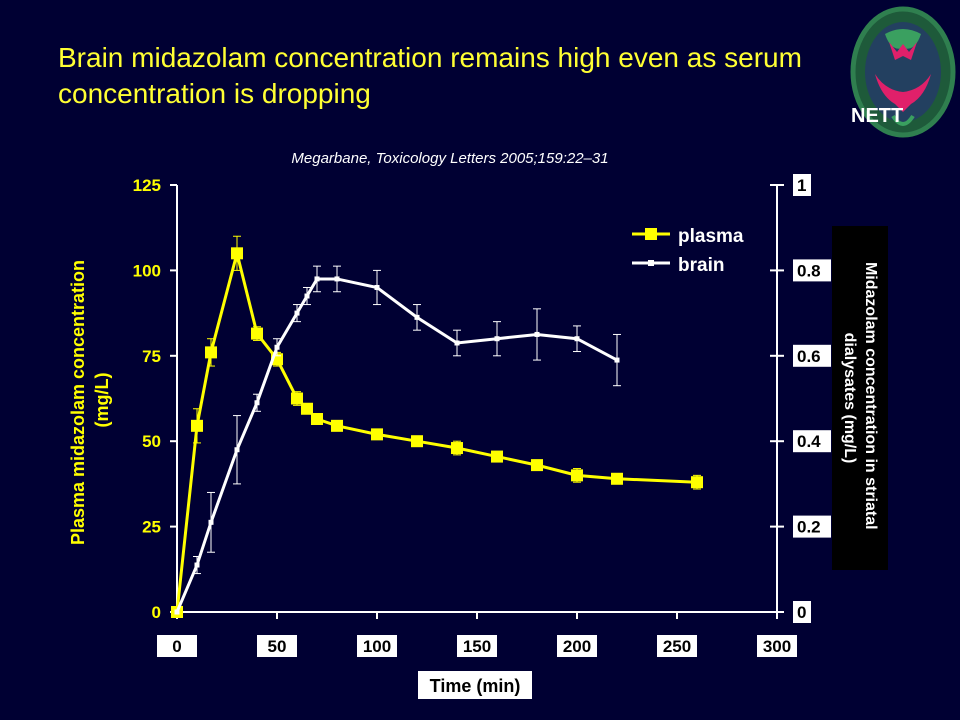 The height and width of the screenshot is (720, 960). I want to click on y-right-tick-label: 0.4, so click(809, 441).